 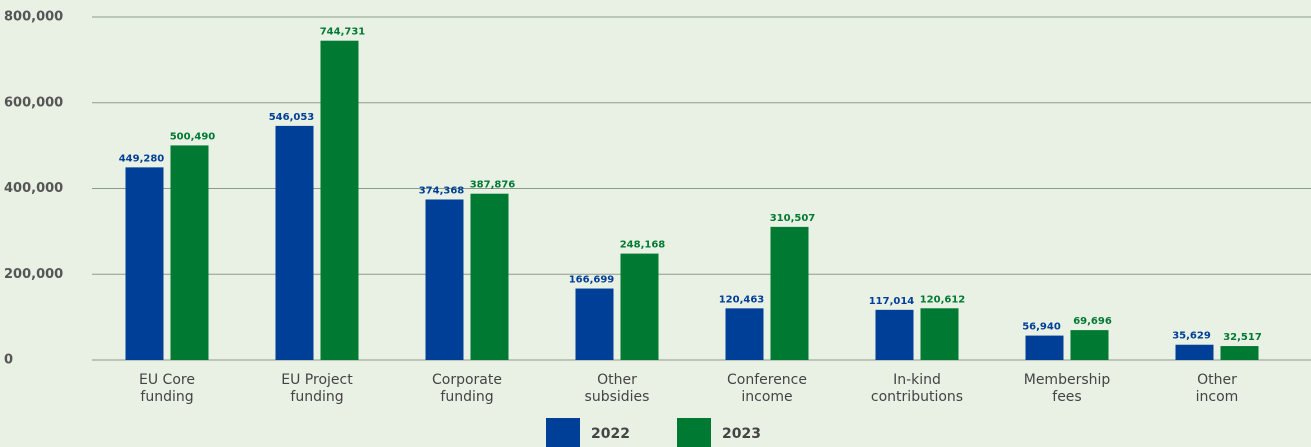 What do you see at coordinates (742, 299) in the screenshot?
I see `value-label: 120,463` at bounding box center [742, 299].